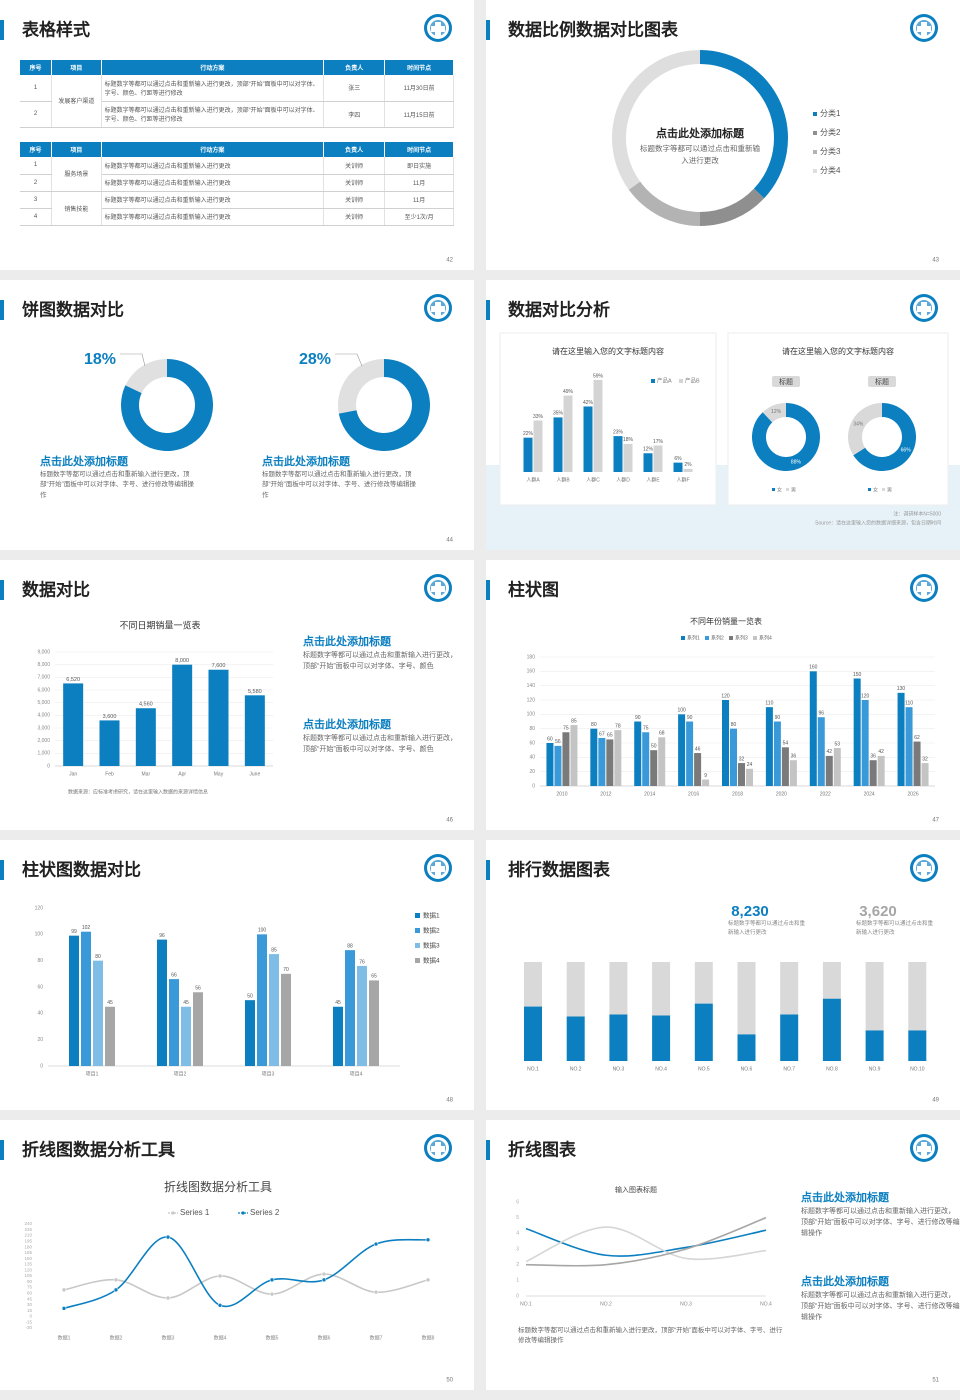 The height and width of the screenshot is (1400, 960). Describe the element at coordinates (168, 1337) in the screenshot. I see `x-tick-label: 数据3` at that location.